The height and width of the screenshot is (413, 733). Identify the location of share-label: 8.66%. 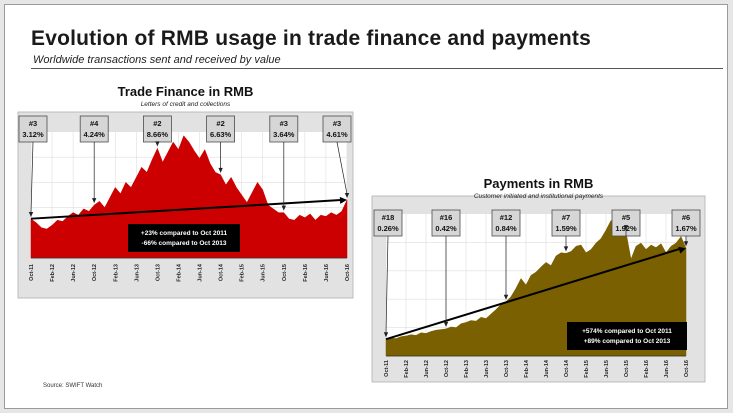
(158, 134).